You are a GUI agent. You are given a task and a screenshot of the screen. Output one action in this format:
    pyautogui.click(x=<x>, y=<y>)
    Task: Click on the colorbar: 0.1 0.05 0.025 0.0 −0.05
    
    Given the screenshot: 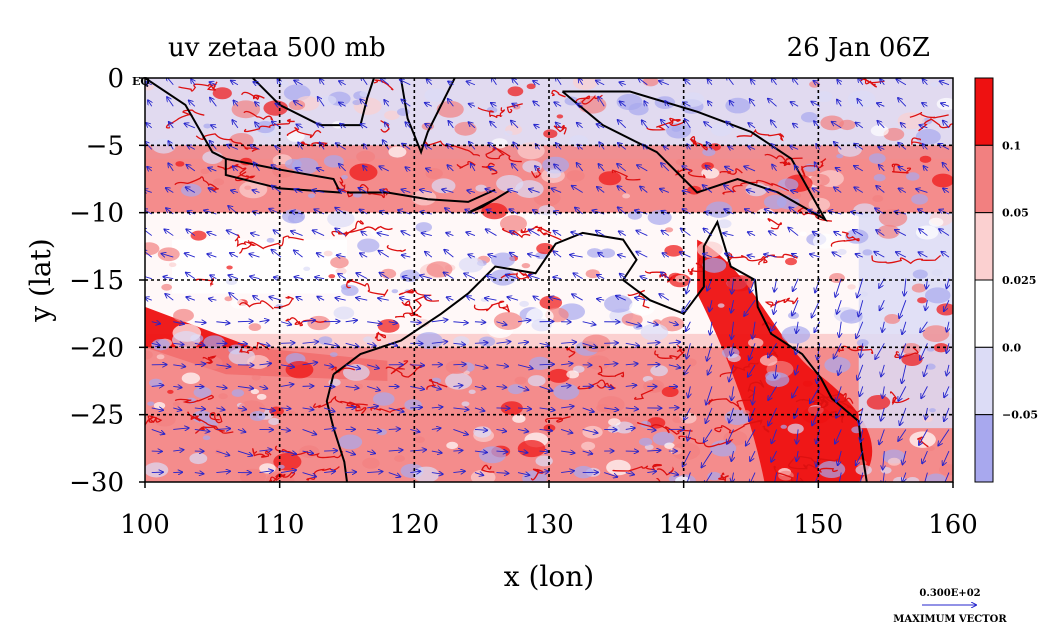 What is the action you would take?
    pyautogui.click(x=1006, y=280)
    